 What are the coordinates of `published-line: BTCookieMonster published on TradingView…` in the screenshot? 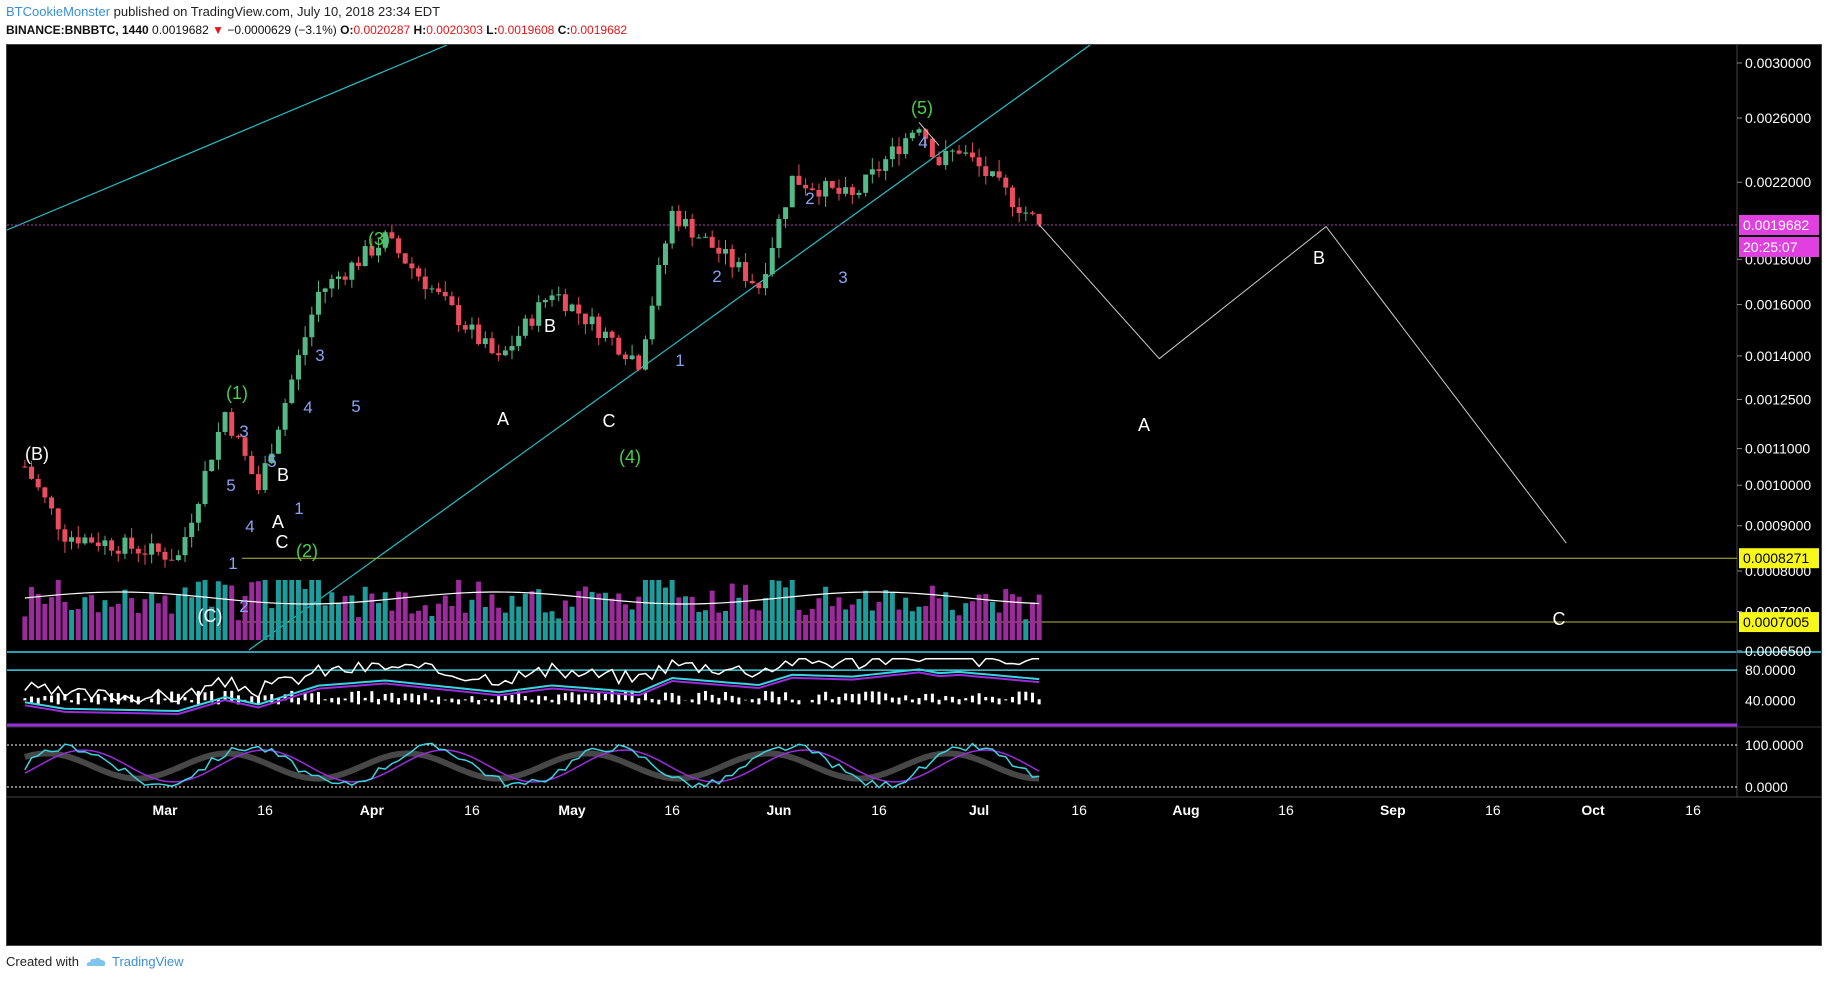 It's located at (223, 11).